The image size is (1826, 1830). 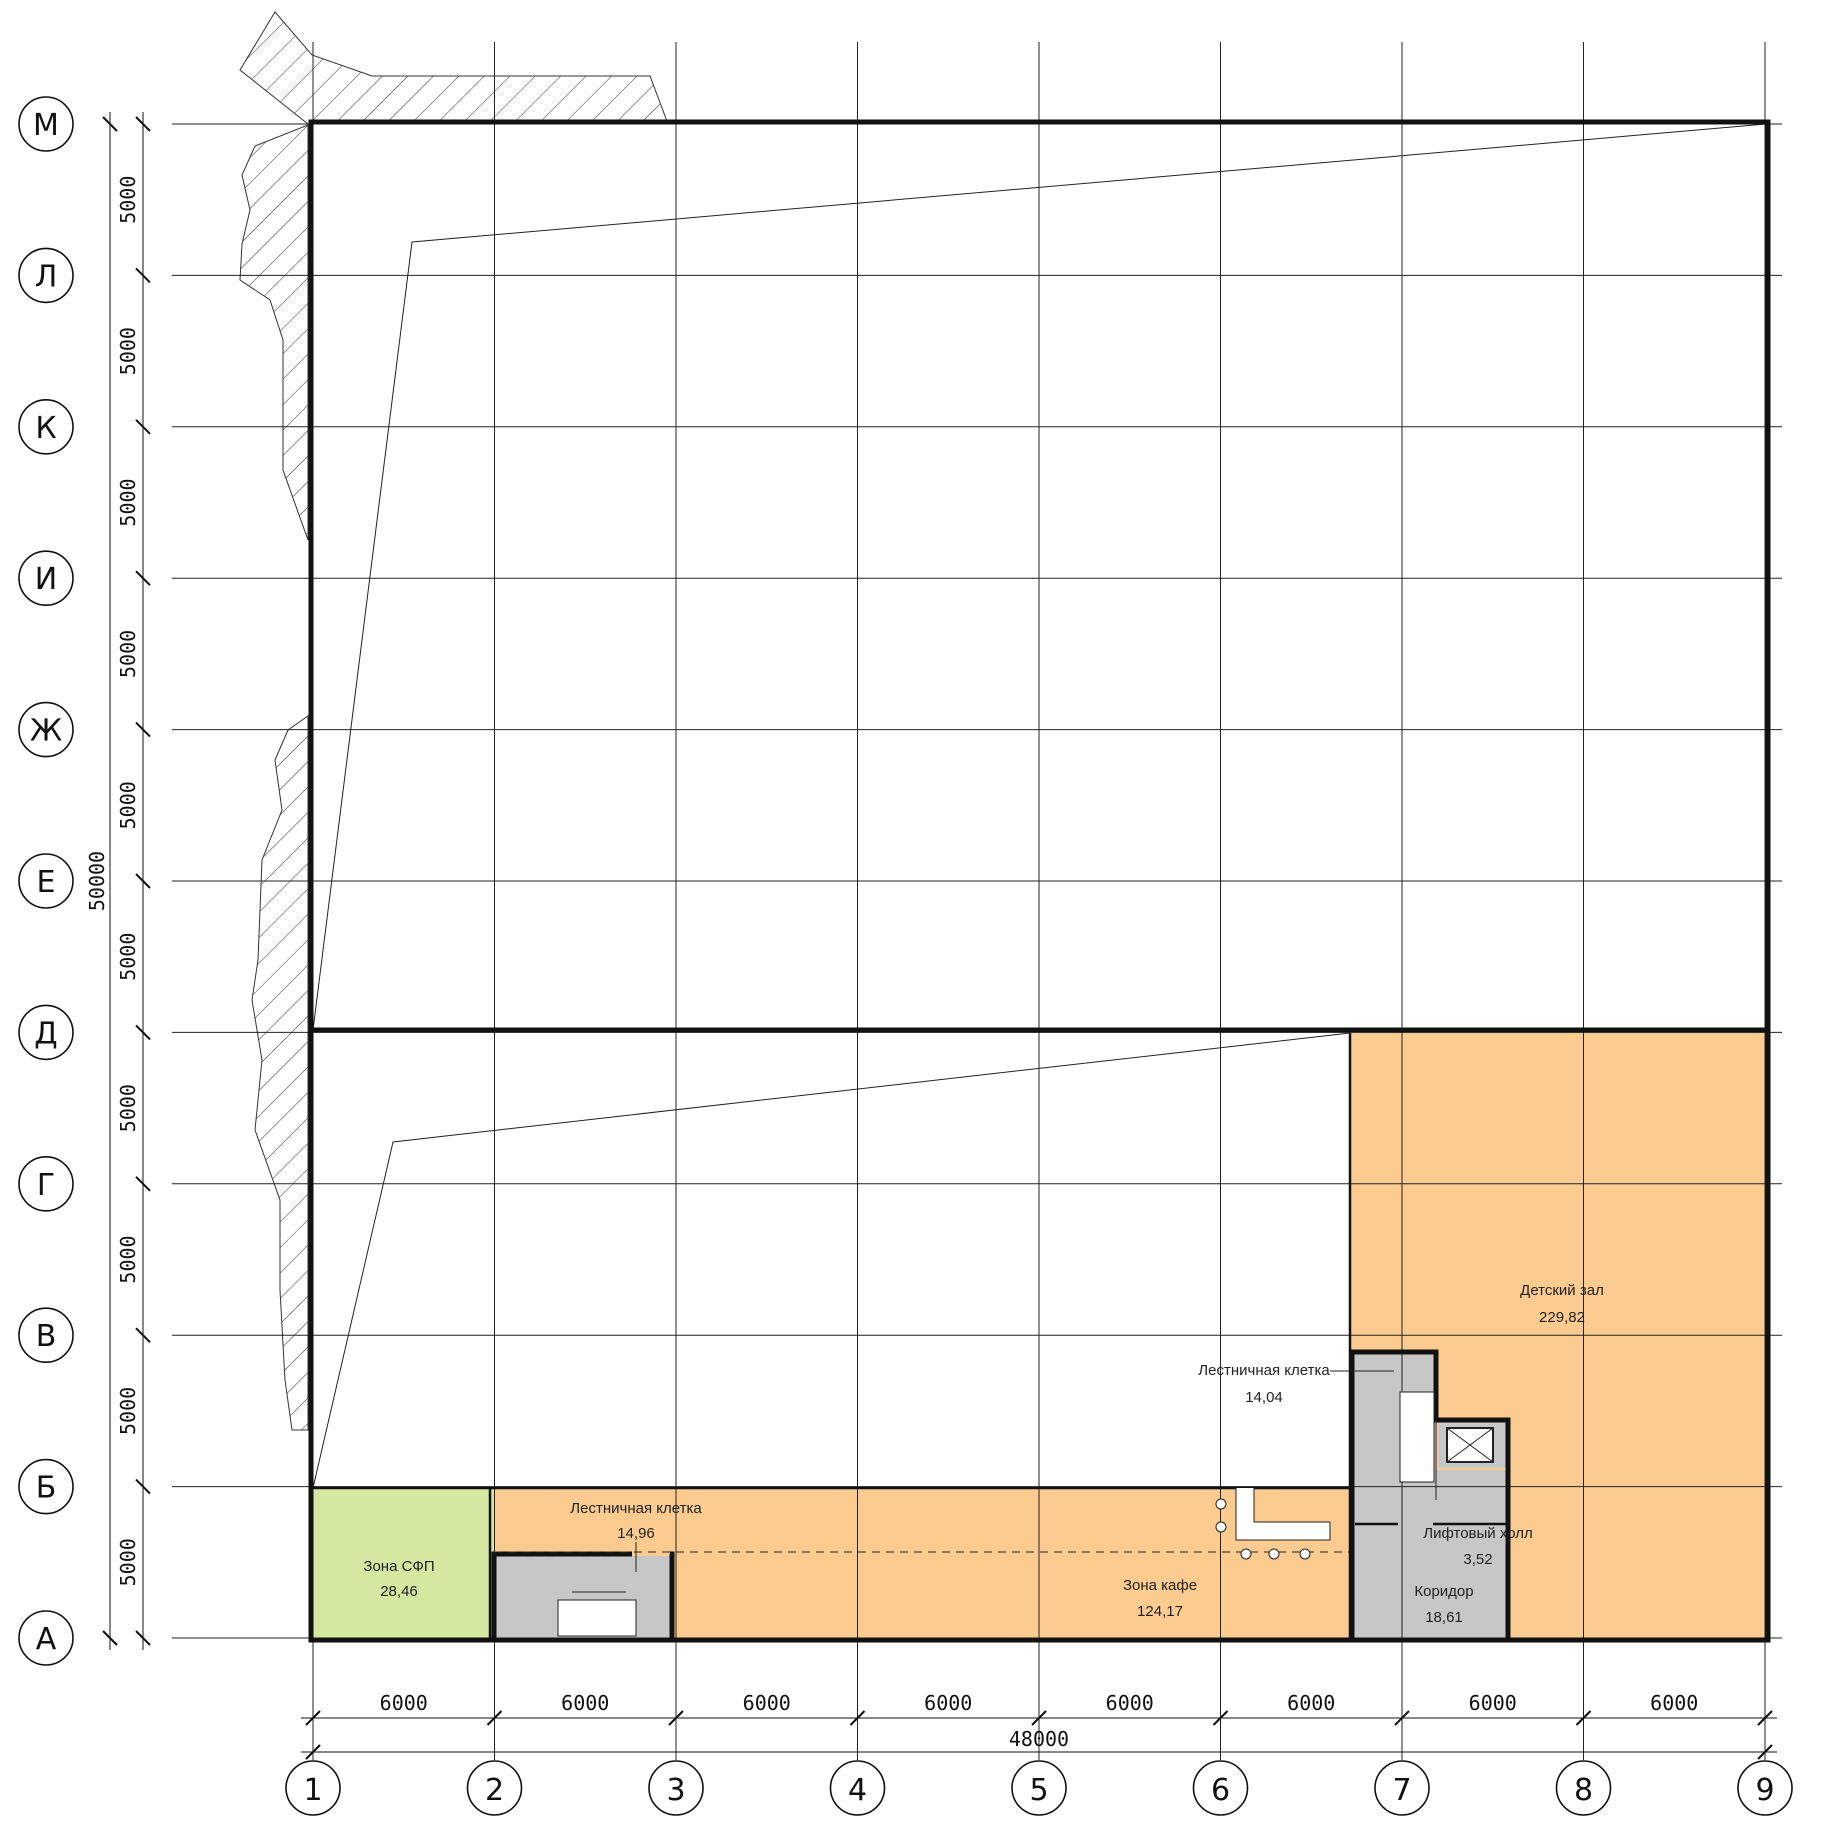 I want to click on room-area-kafe: 124,17, so click(x=1160, y=1611).